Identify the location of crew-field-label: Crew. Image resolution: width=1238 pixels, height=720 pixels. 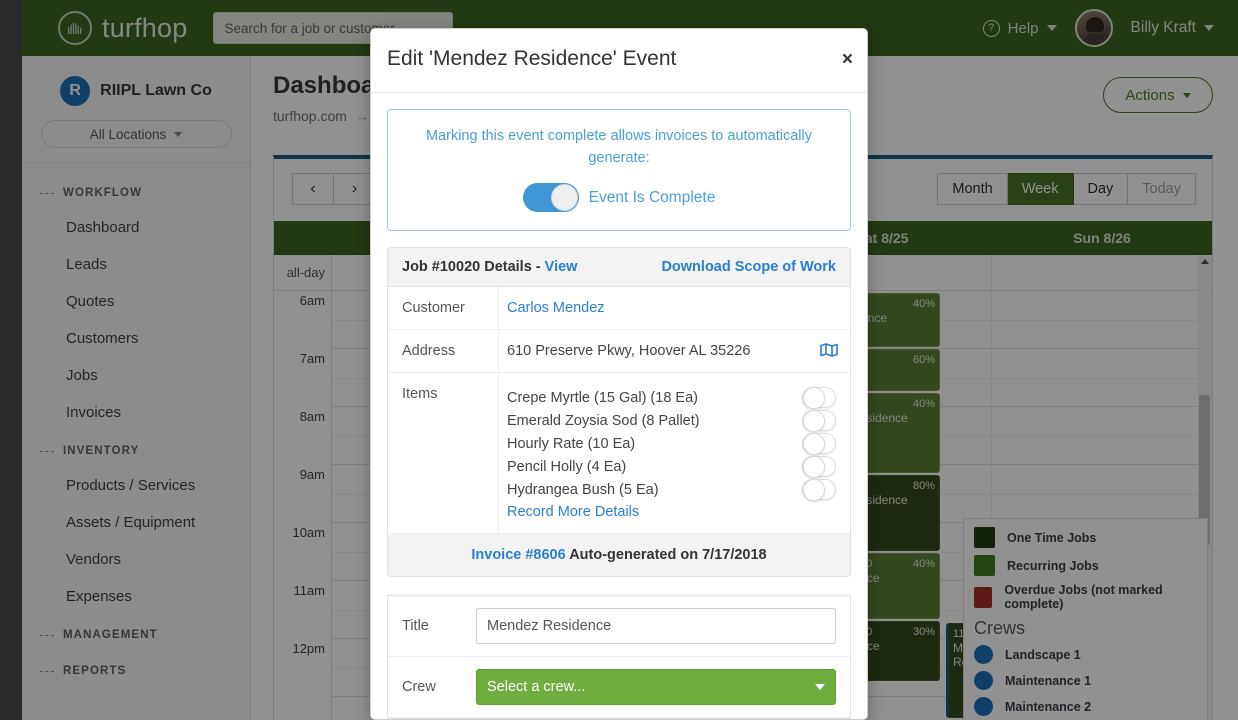
(419, 687).